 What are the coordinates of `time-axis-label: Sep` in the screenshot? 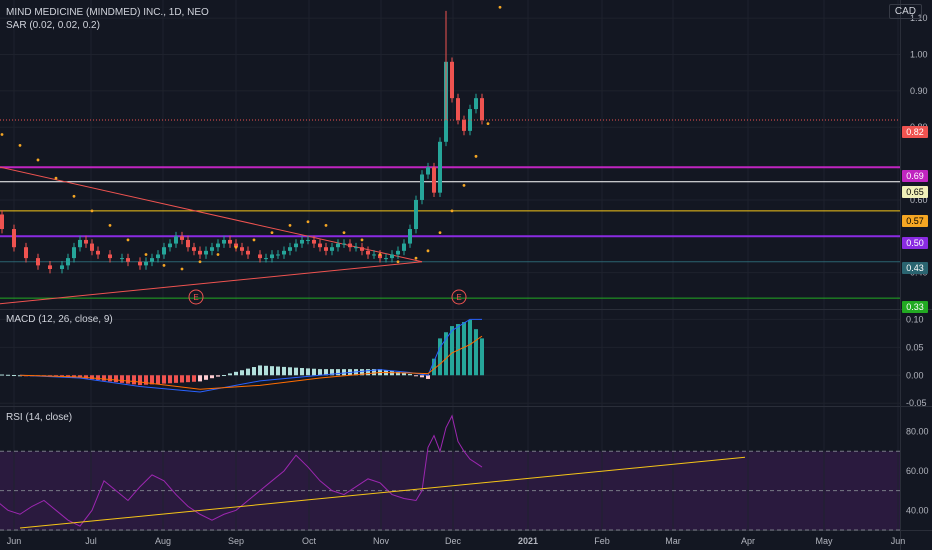 It's located at (236, 541).